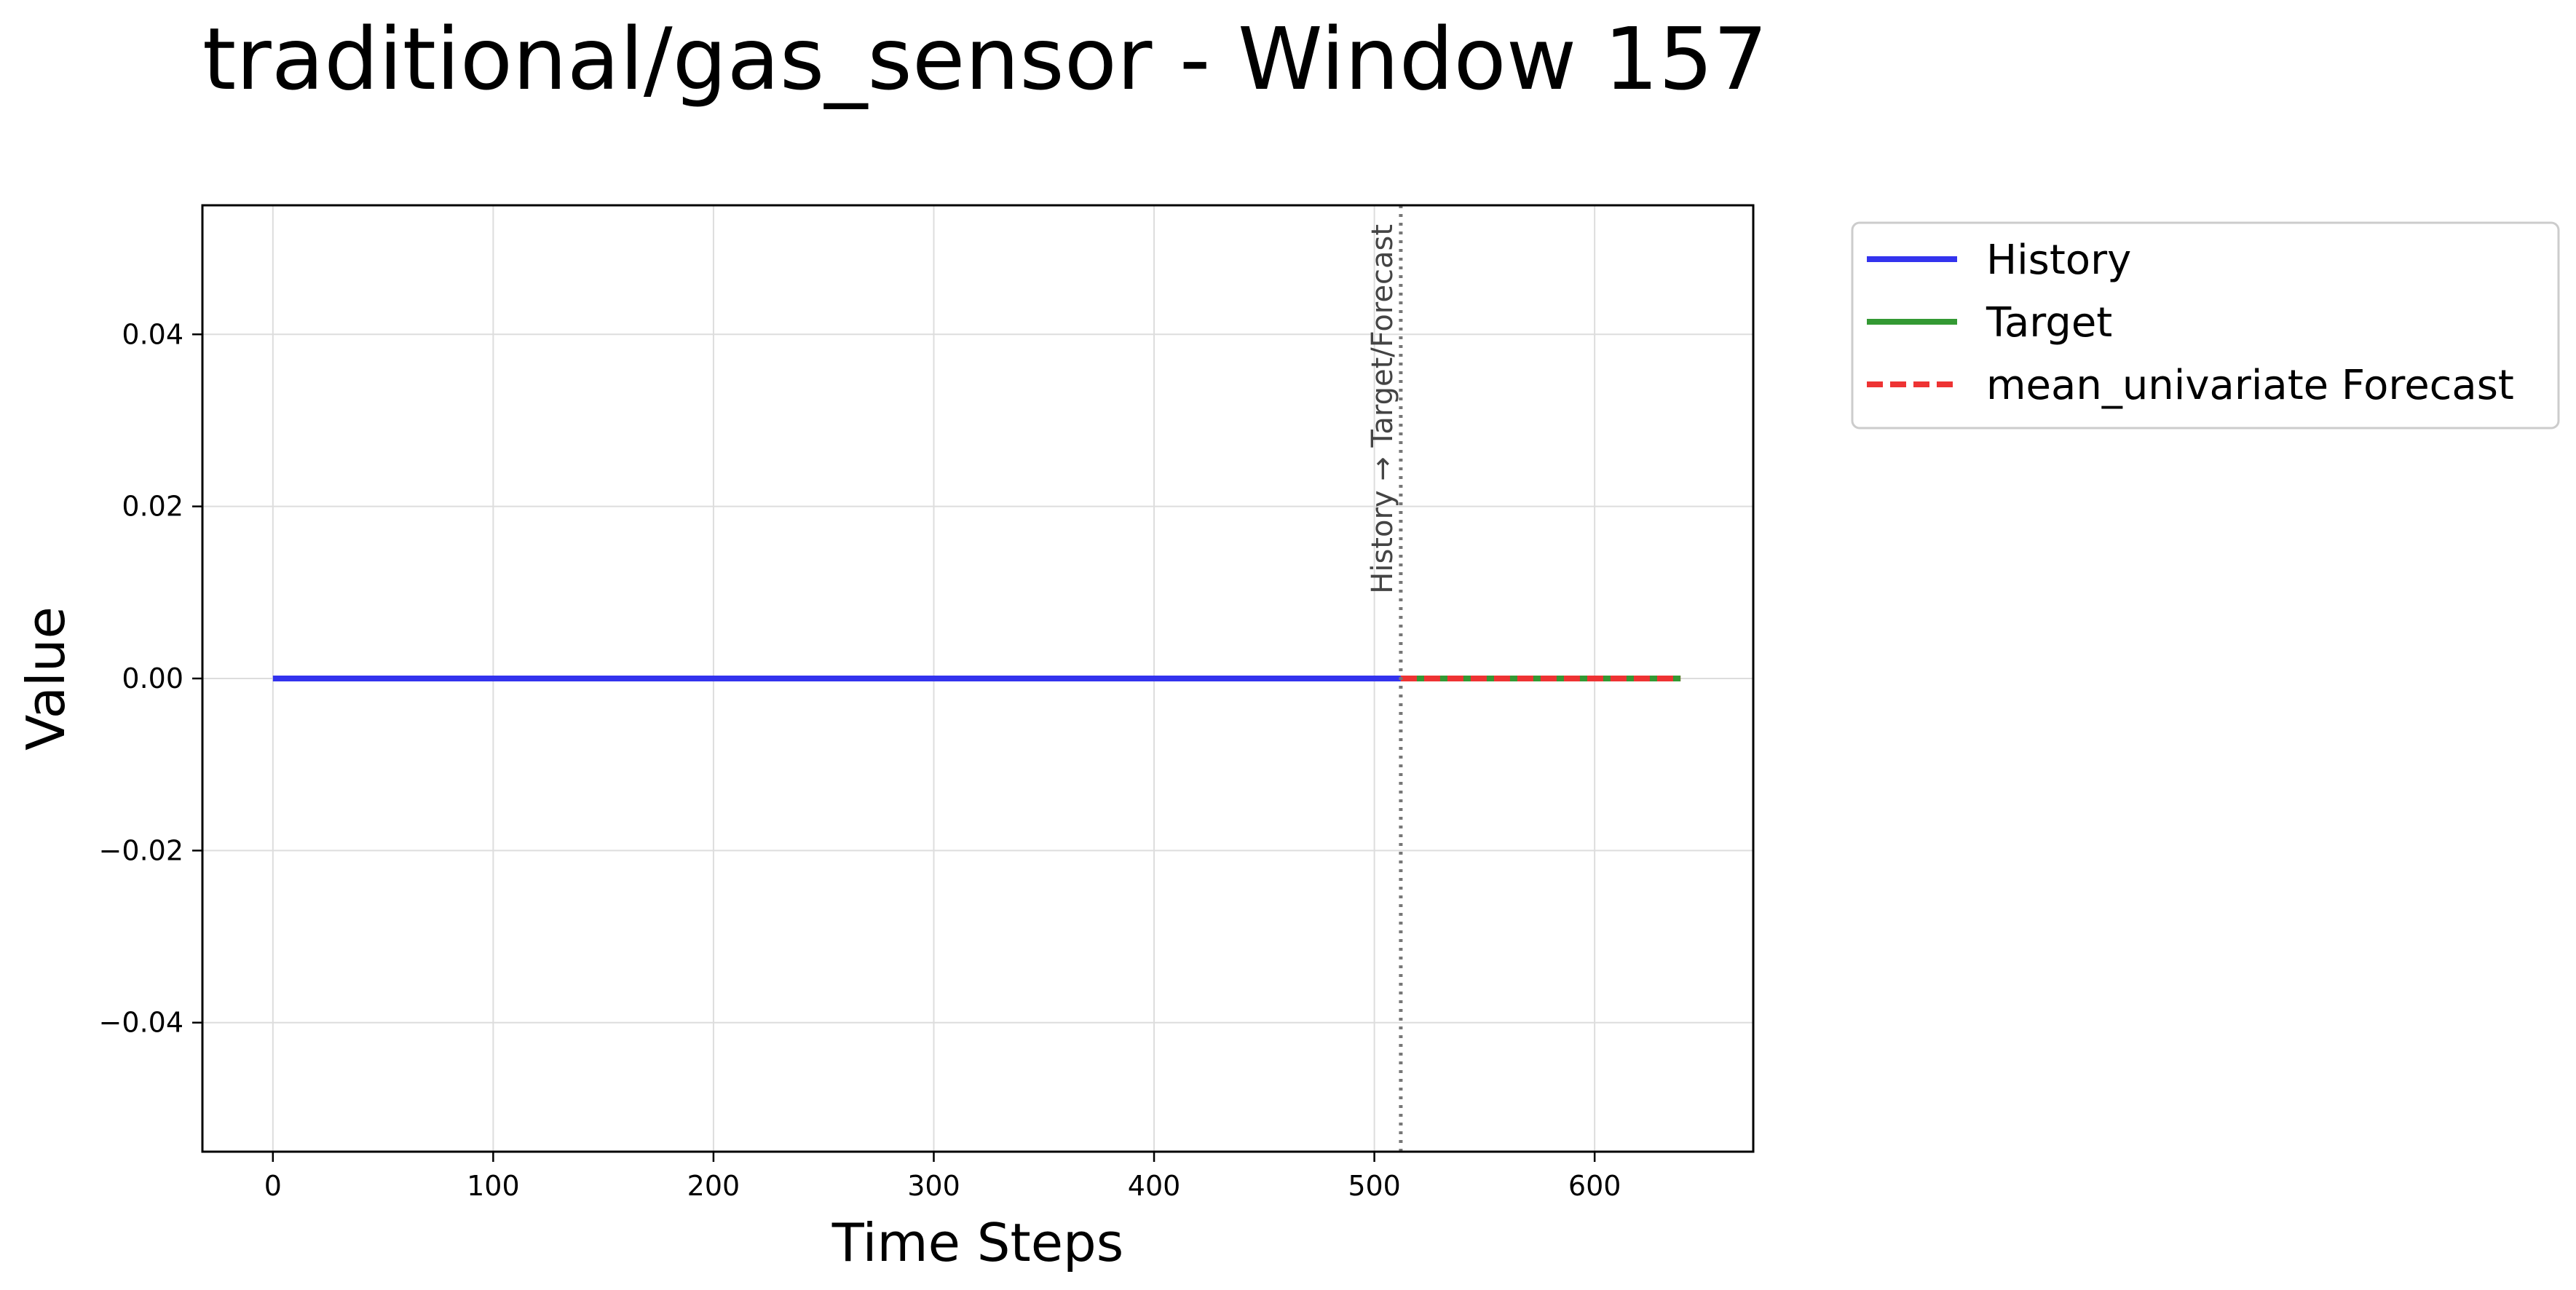 This screenshot has width=2576, height=1290. Describe the element at coordinates (934, 1186) in the screenshot. I see `x-tick-label: 300` at that location.